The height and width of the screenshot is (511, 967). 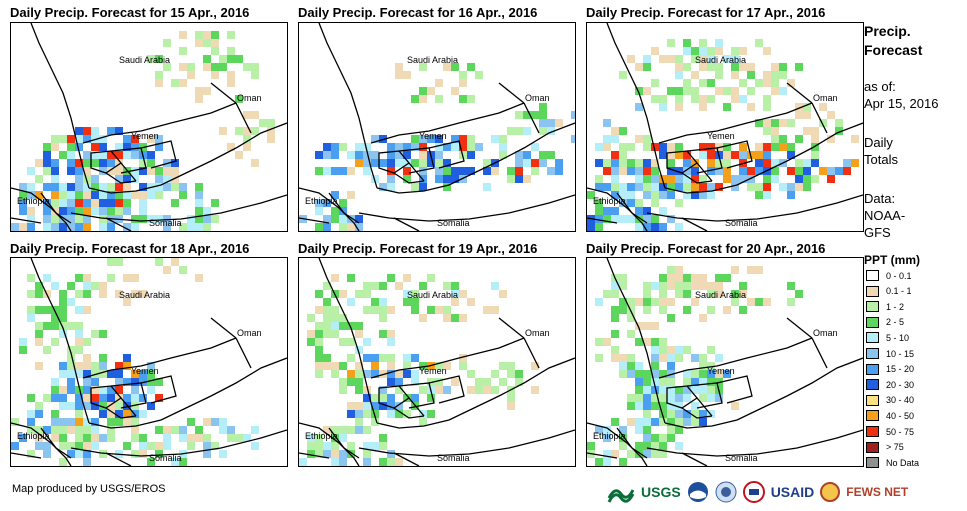 What do you see at coordinates (135, 362) in the screenshot?
I see `precip-cells` at bounding box center [135, 362].